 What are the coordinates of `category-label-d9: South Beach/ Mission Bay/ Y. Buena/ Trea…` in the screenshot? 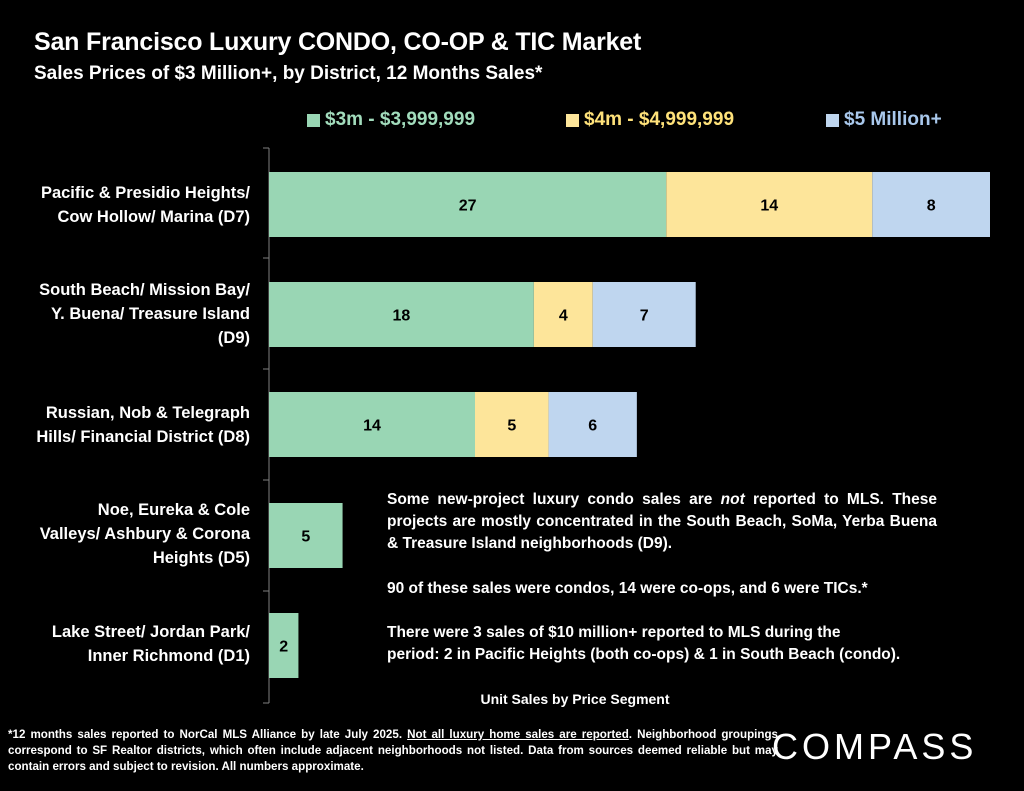 It's located at (125, 314).